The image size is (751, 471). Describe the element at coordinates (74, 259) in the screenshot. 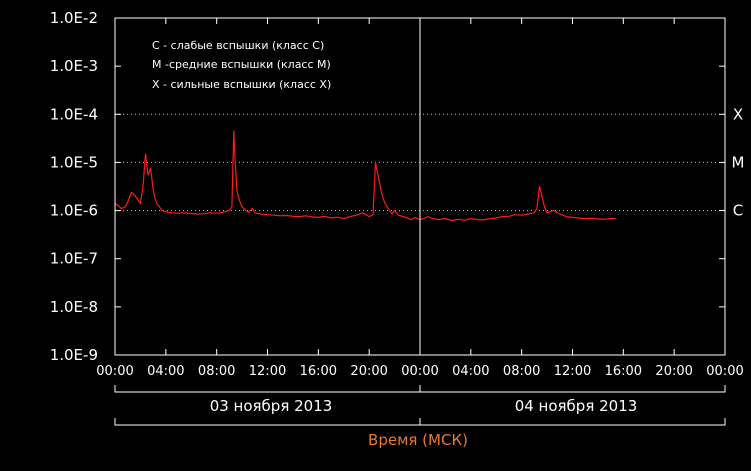

I see `y-tick-label: 1.0E-7` at that location.